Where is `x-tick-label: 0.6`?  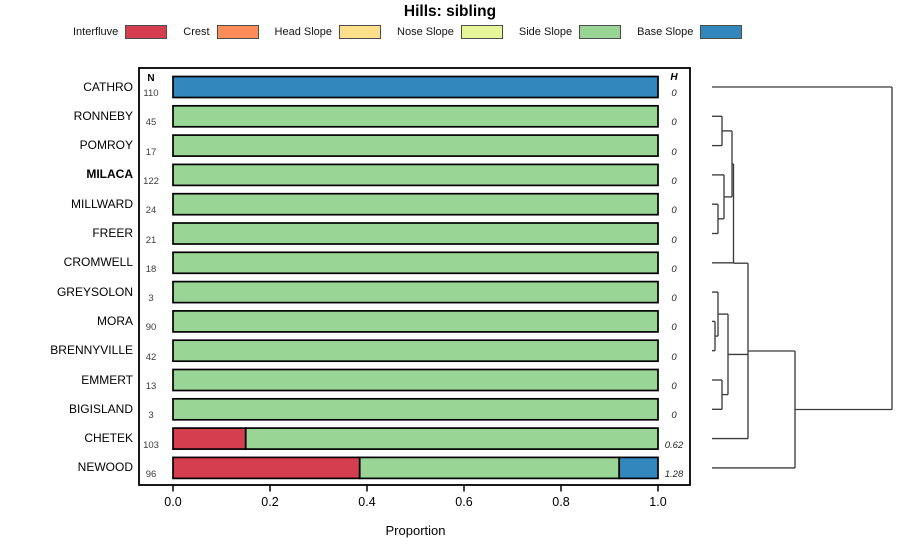
x-tick-label: 0.6 is located at coordinates (464, 502).